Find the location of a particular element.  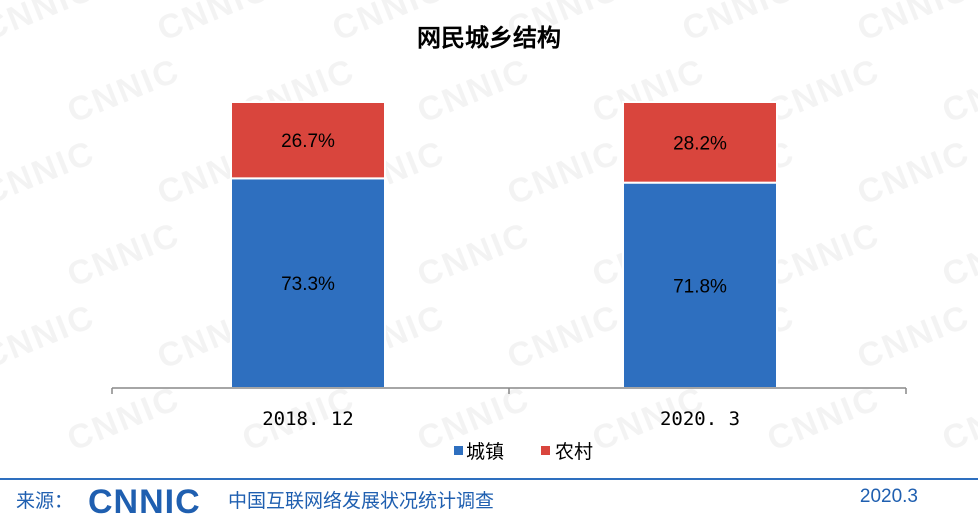

chart-title: 网民城乡结构 is located at coordinates (489, 38).